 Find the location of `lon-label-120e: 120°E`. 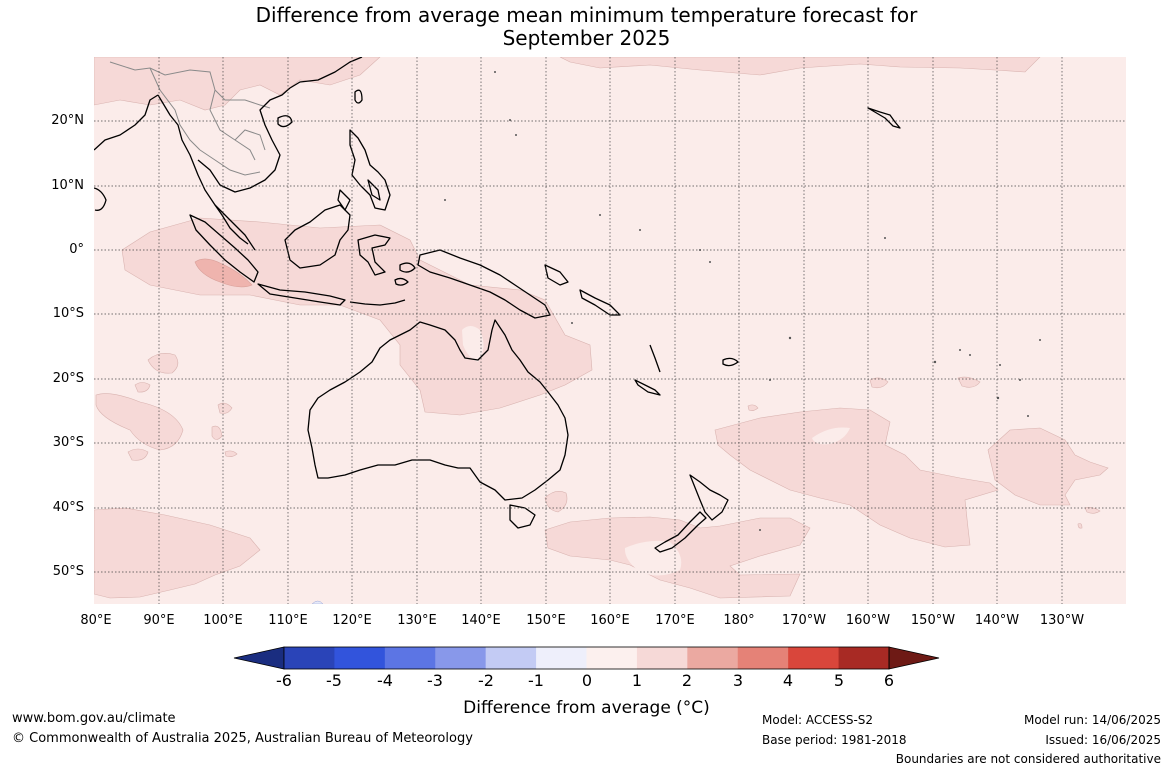

lon-label-120e: 120°E is located at coordinates (352, 620).